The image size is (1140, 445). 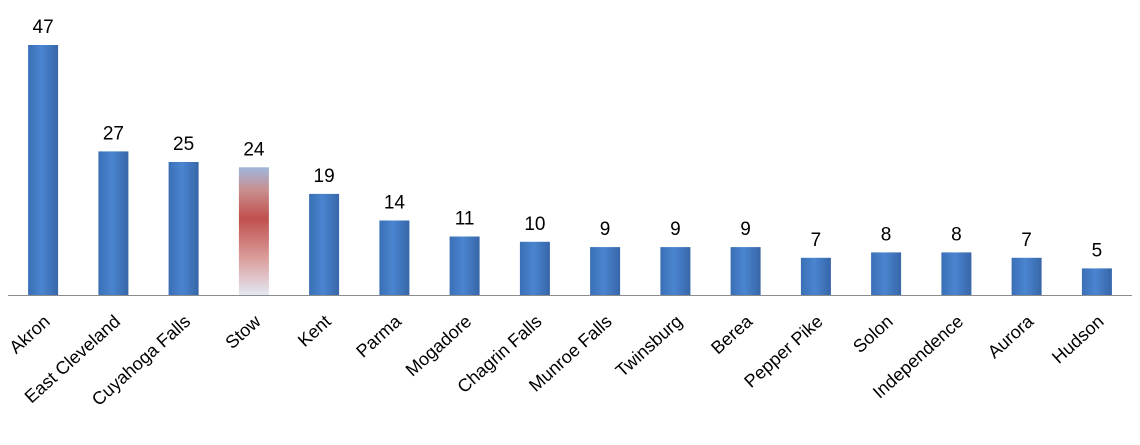 I want to click on data-label-munroe-falls: 9, so click(x=605, y=229).